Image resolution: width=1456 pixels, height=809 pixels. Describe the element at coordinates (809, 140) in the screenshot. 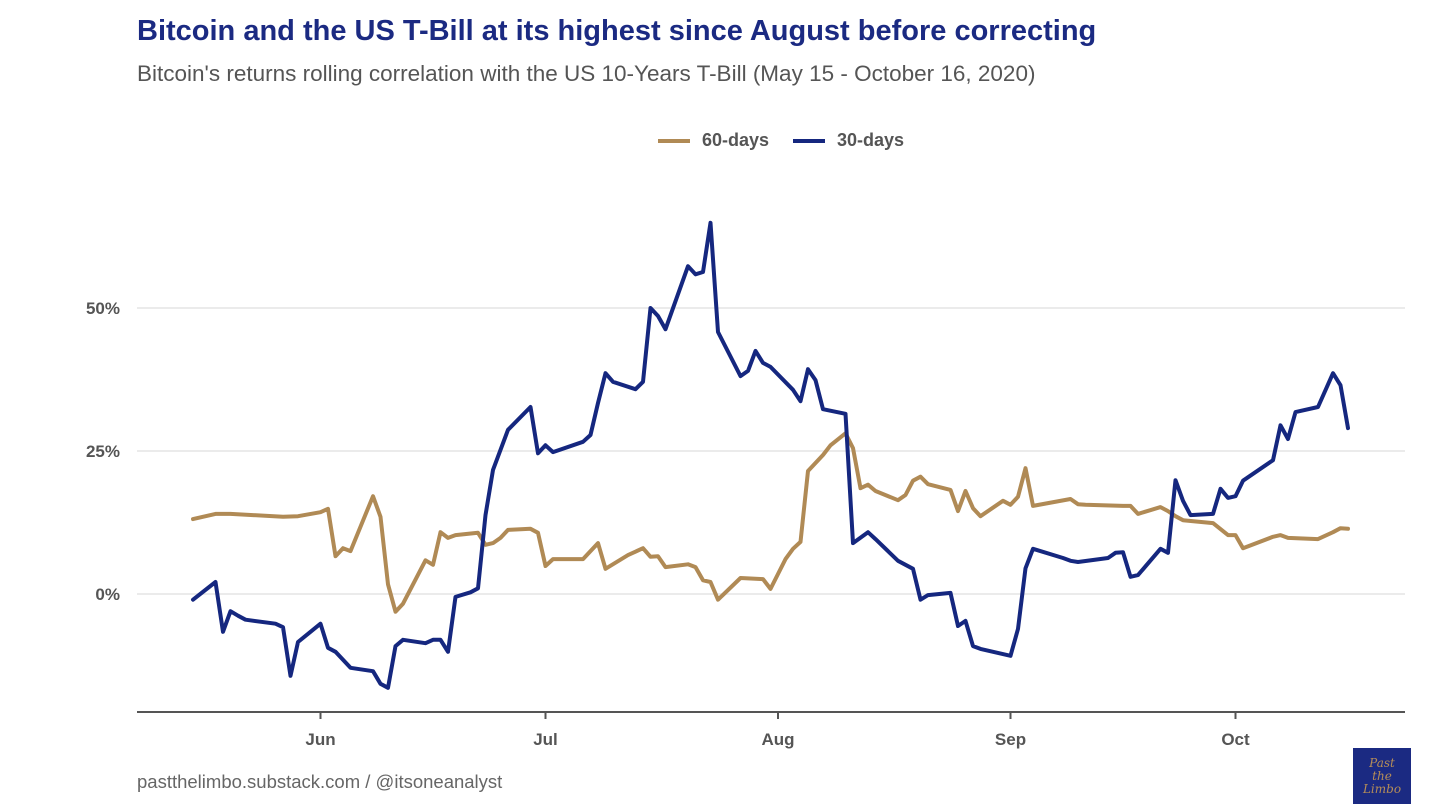

I see `legend-swatch-30-days` at that location.